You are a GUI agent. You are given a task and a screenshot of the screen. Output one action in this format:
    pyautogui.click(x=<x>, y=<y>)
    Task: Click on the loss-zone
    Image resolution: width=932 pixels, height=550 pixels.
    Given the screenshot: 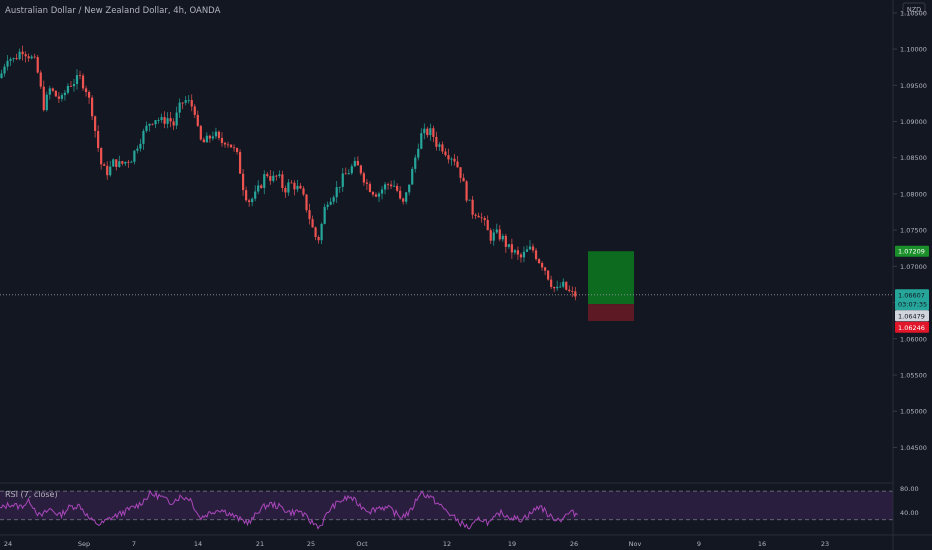 What is the action you would take?
    pyautogui.click(x=611, y=312)
    